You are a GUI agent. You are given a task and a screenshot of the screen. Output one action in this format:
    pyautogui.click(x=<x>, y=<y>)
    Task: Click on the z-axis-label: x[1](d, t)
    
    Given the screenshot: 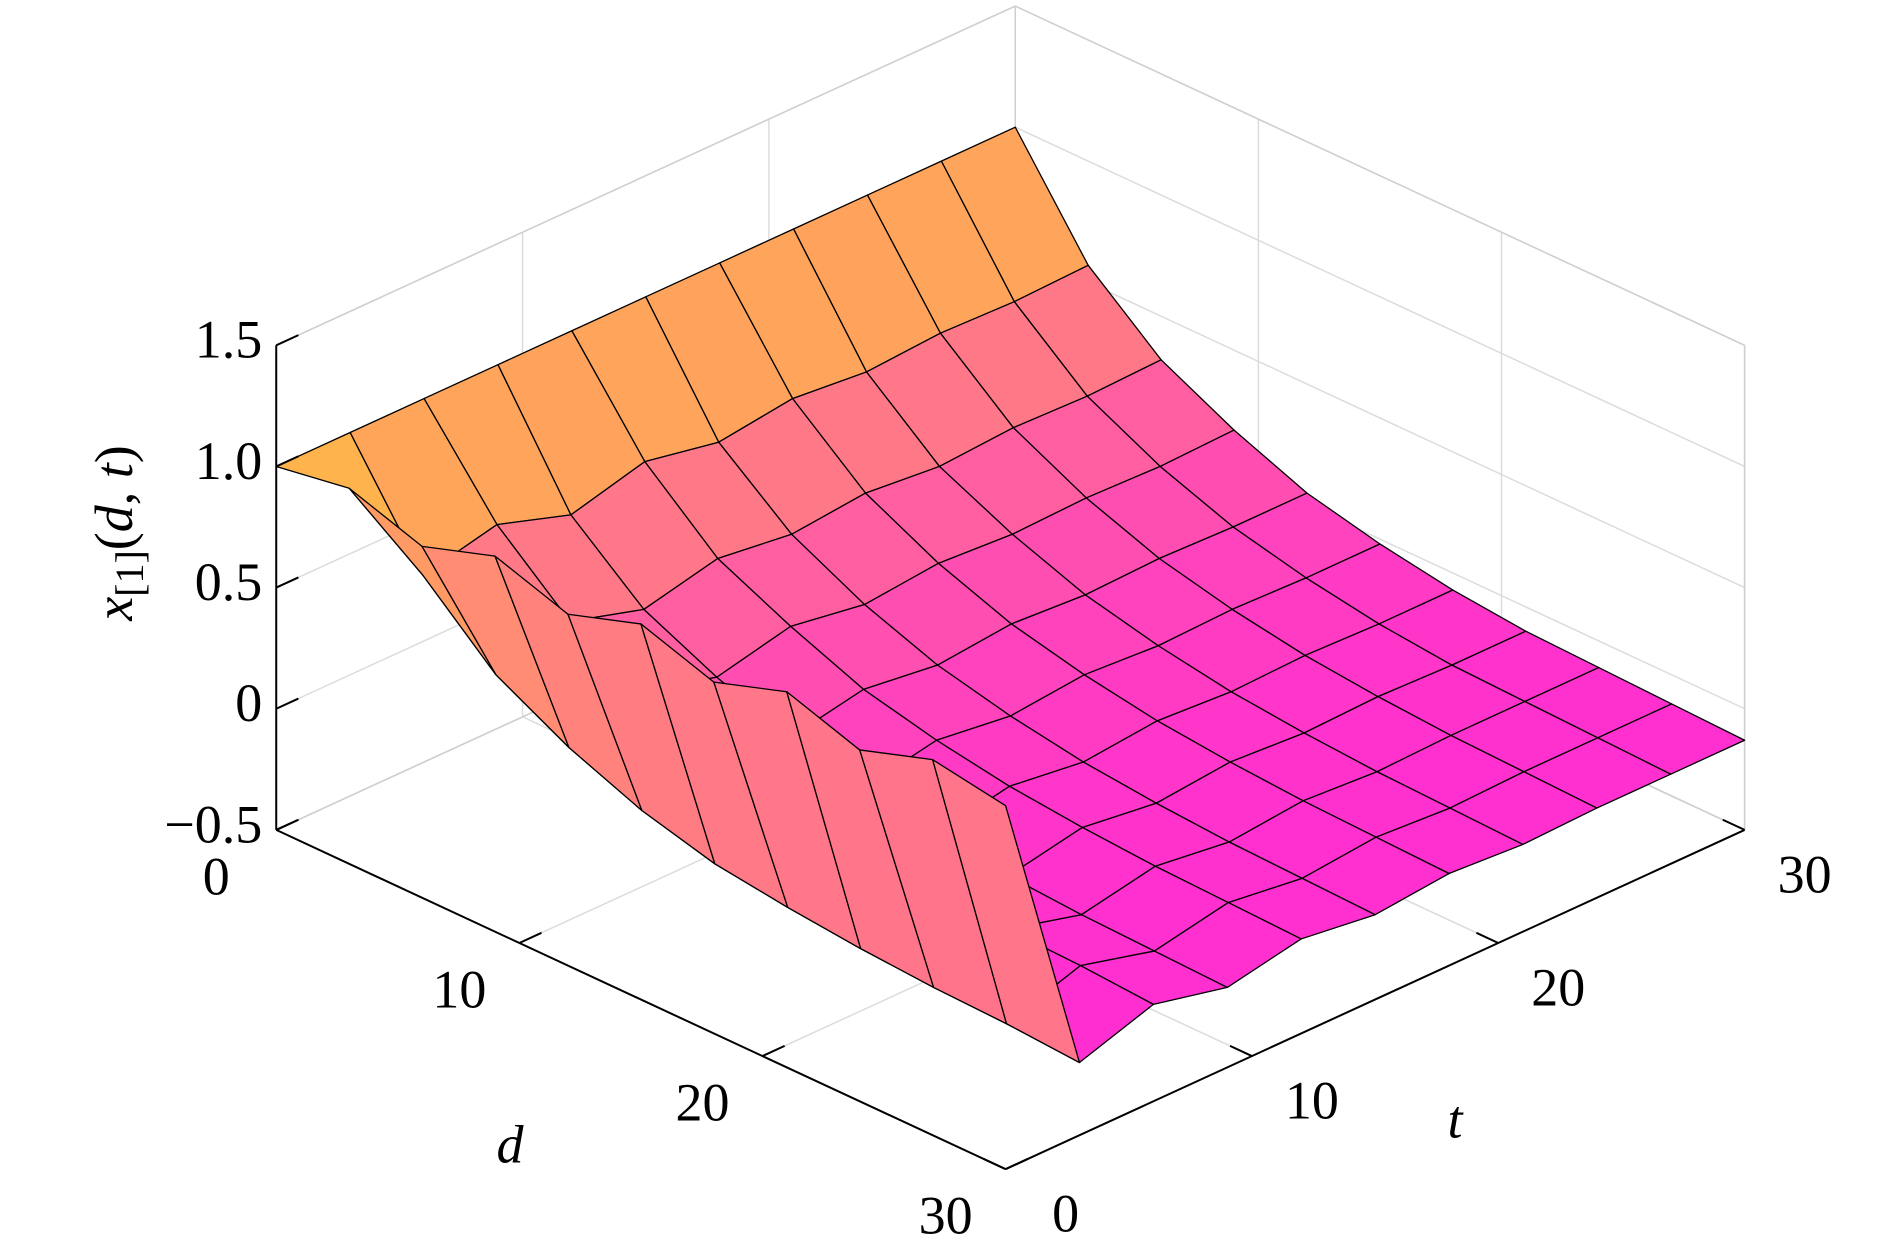 What is the action you would take?
    pyautogui.click(x=118, y=533)
    